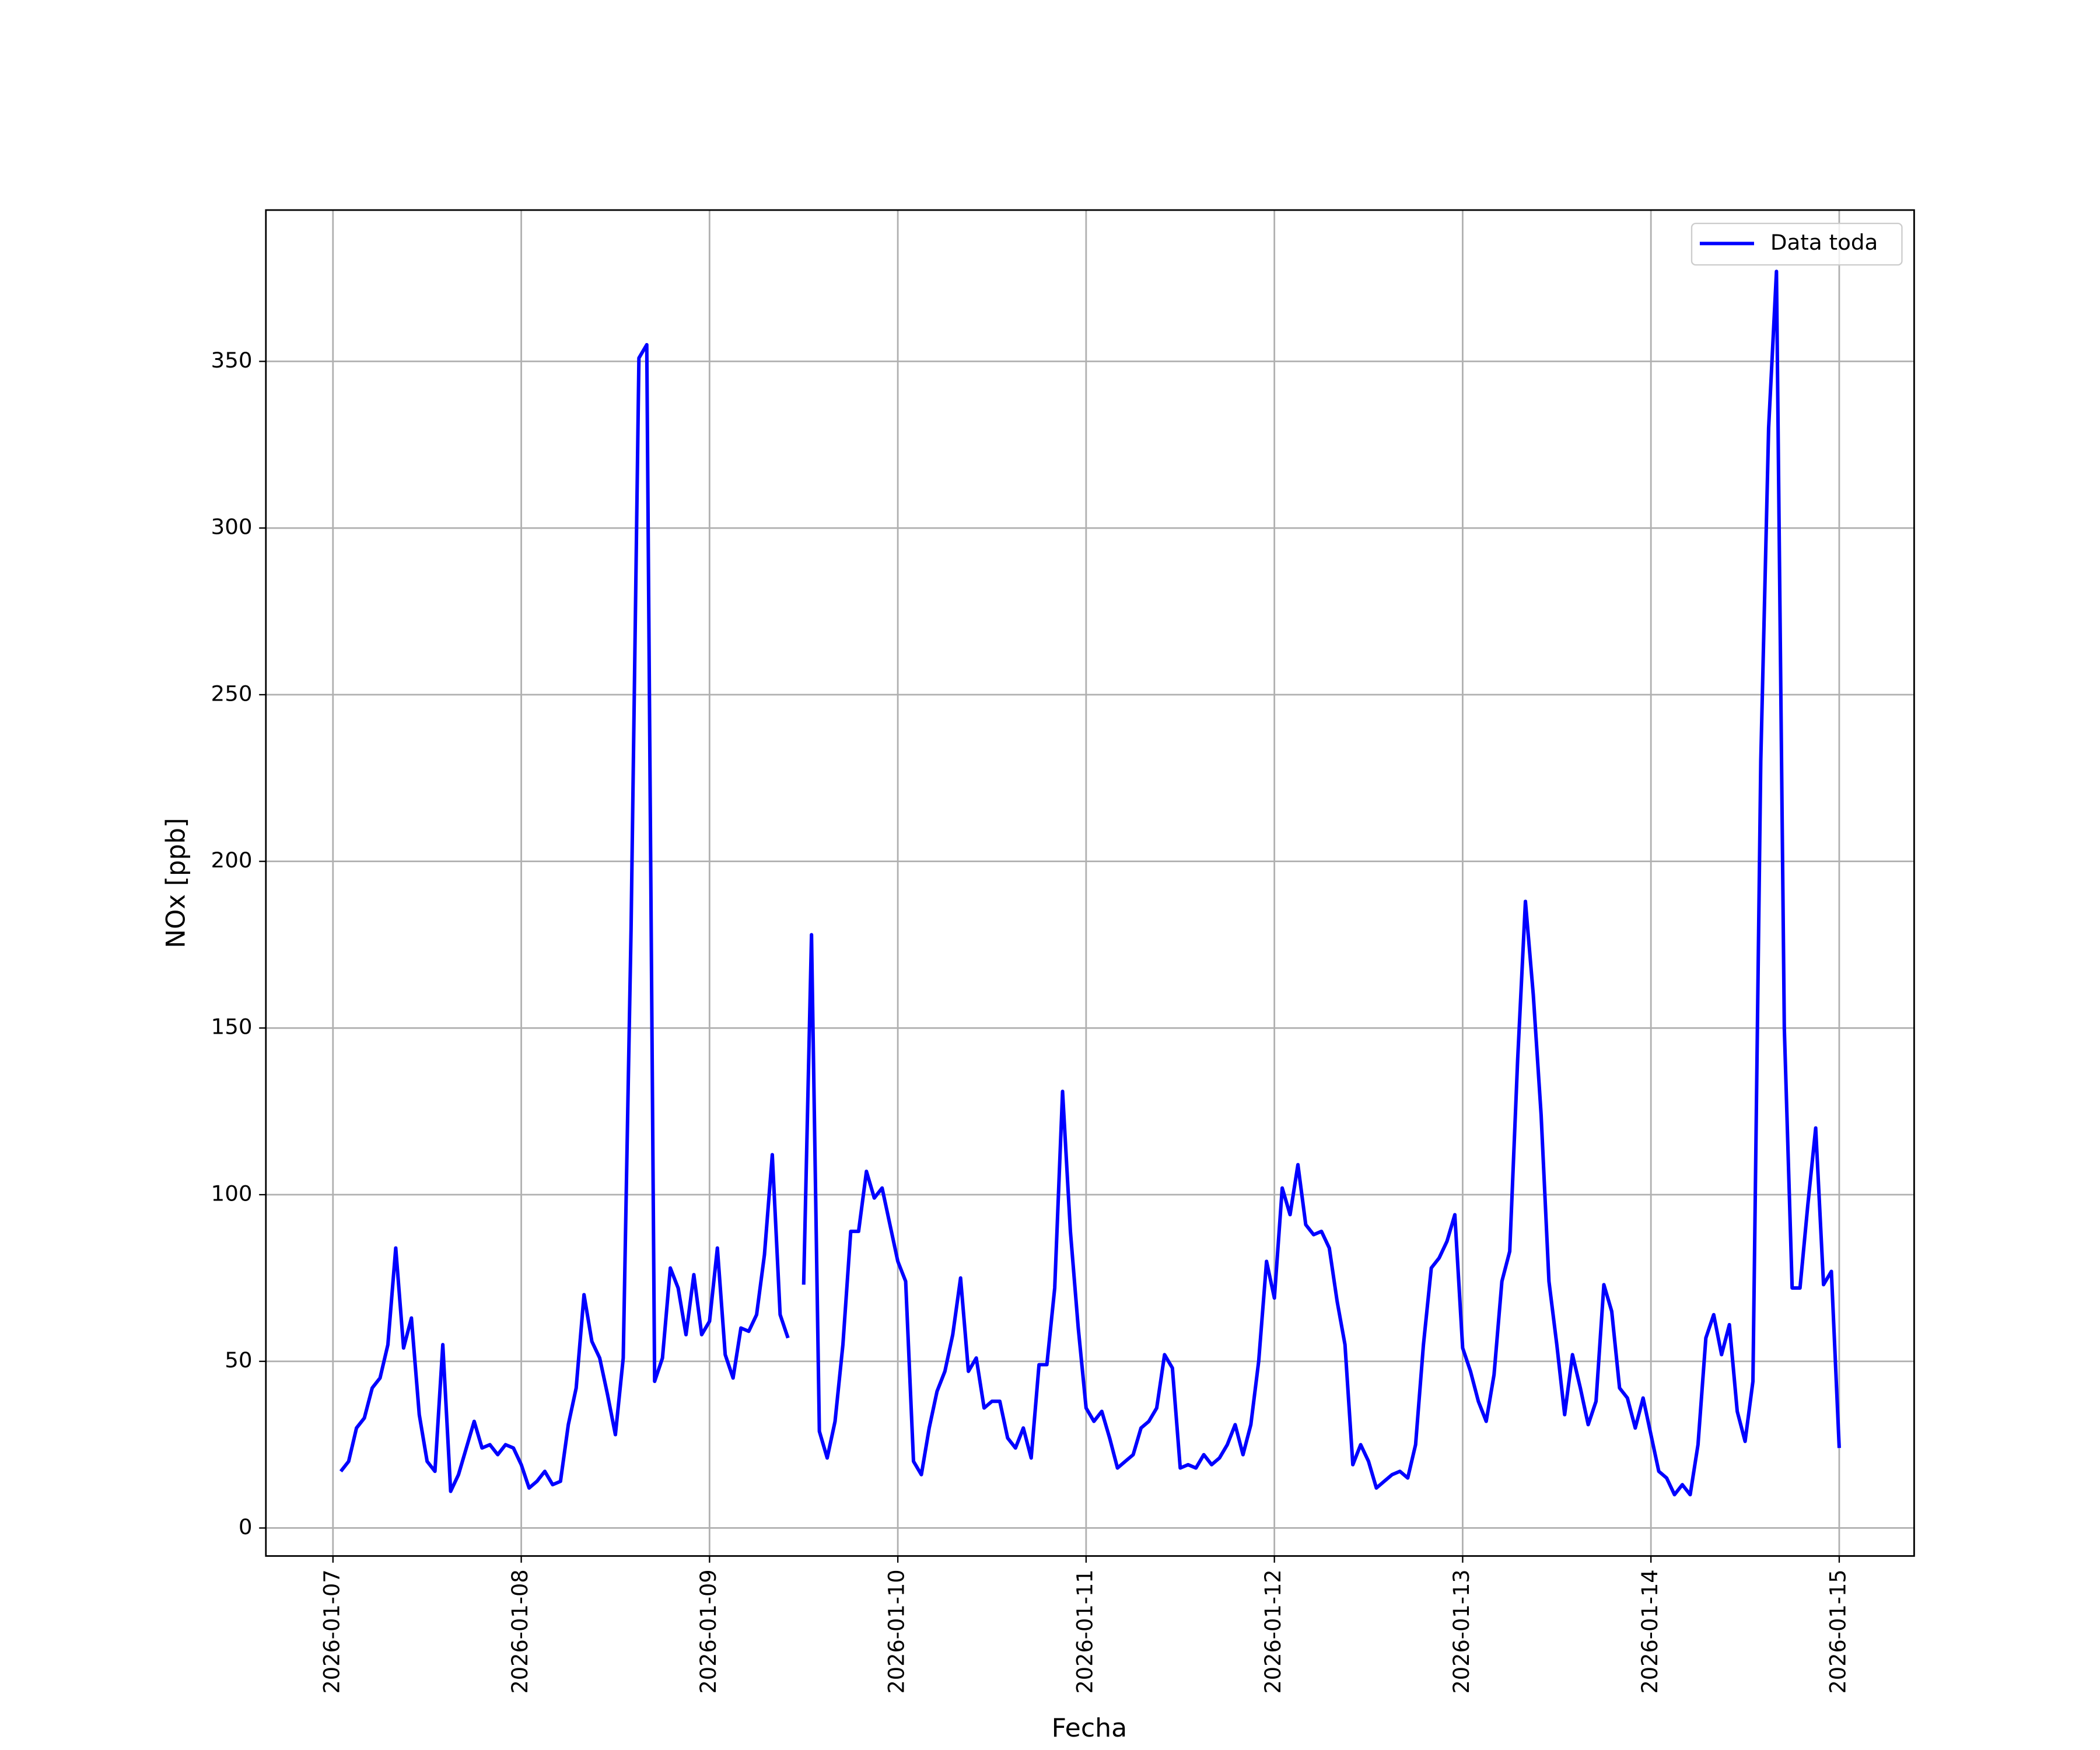 The width and height of the screenshot is (2100, 1750). Describe the element at coordinates (232, 360) in the screenshot. I see `y-tick-label: 350` at that location.